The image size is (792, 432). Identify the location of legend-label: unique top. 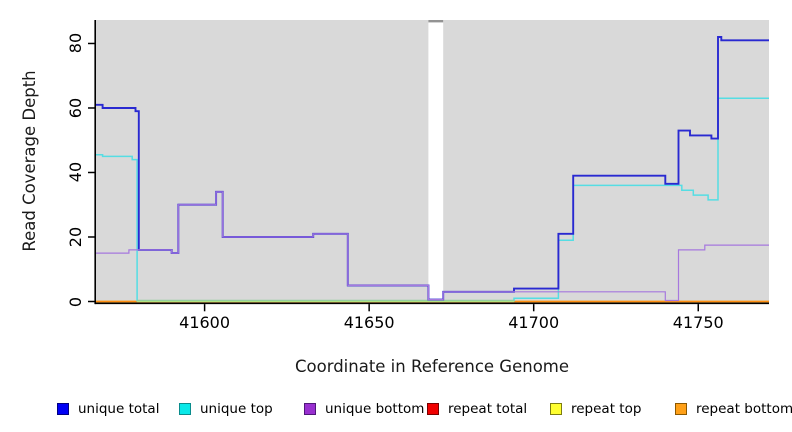
(236, 409).